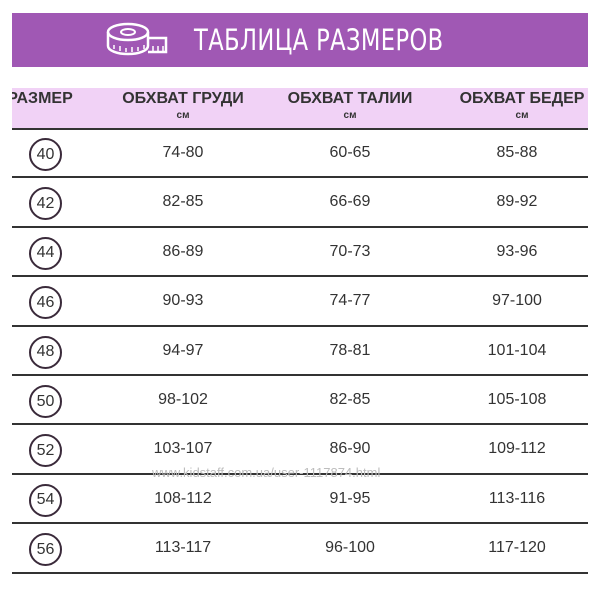  What do you see at coordinates (522, 105) in the screenshot?
I see `header-hips: ОБХВАТ БЕДЕР см` at bounding box center [522, 105].